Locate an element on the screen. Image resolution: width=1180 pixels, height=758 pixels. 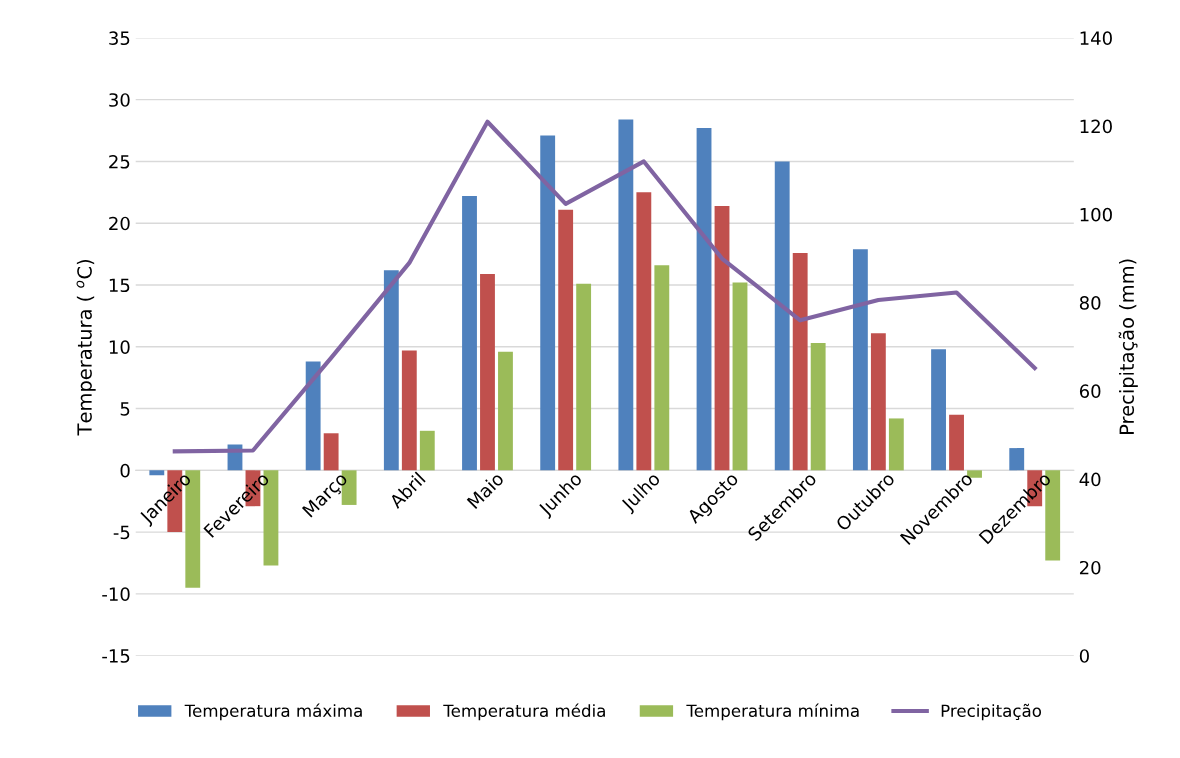
y-tick-label: 0 is located at coordinates (125, 470).